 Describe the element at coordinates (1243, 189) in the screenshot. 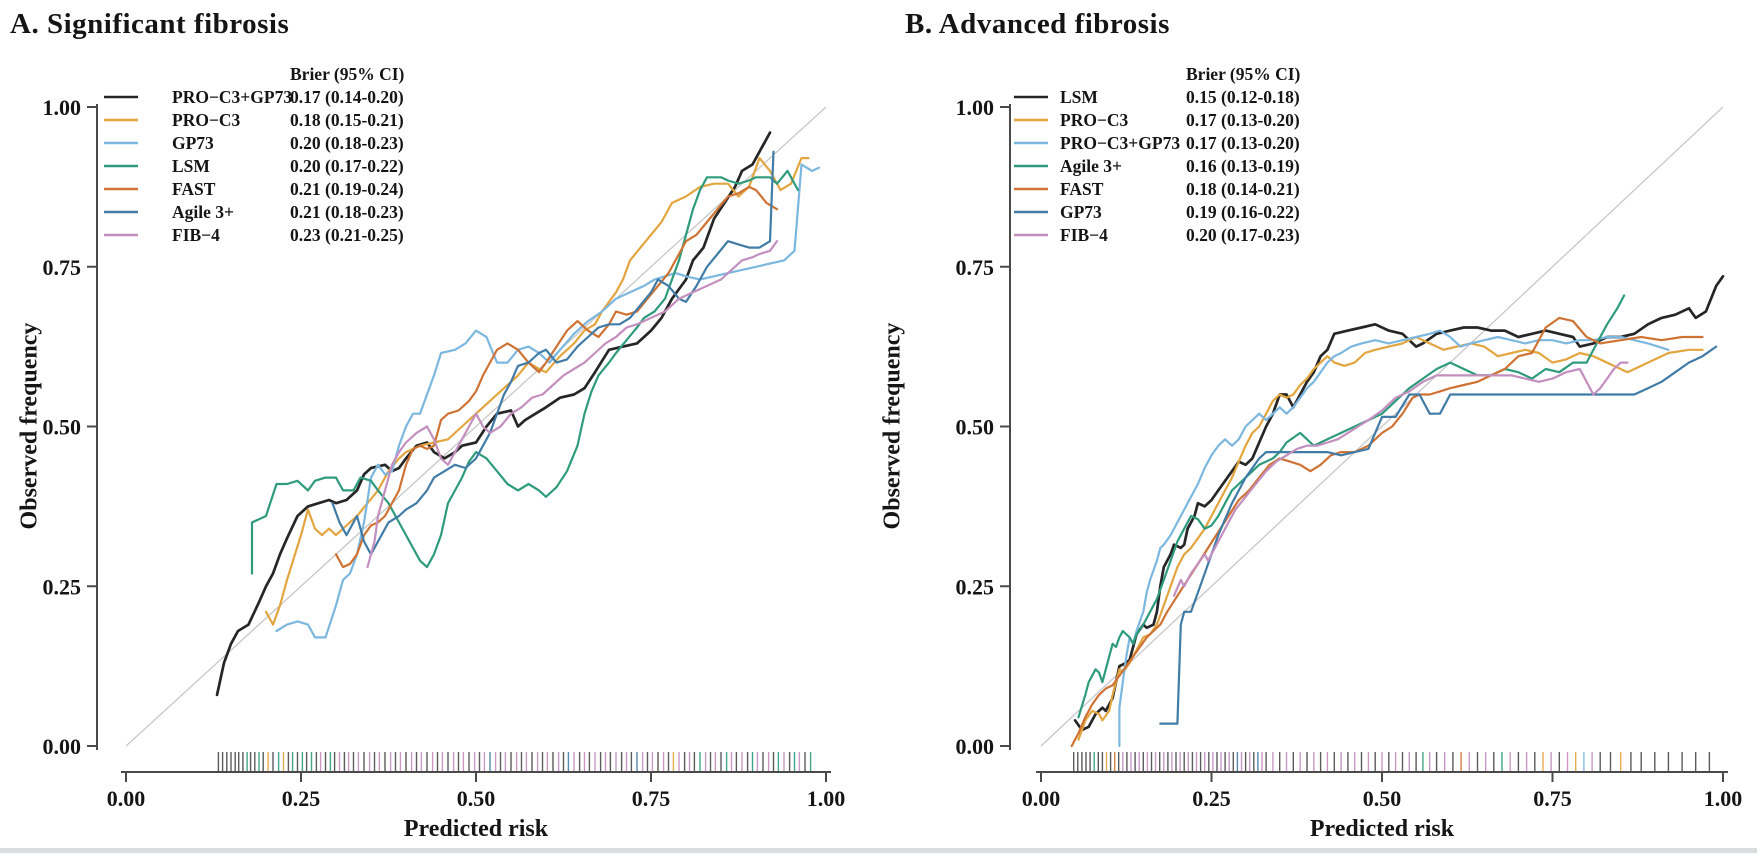

I see `legend-brier-value: 0.18 (0.14-0.21)` at that location.